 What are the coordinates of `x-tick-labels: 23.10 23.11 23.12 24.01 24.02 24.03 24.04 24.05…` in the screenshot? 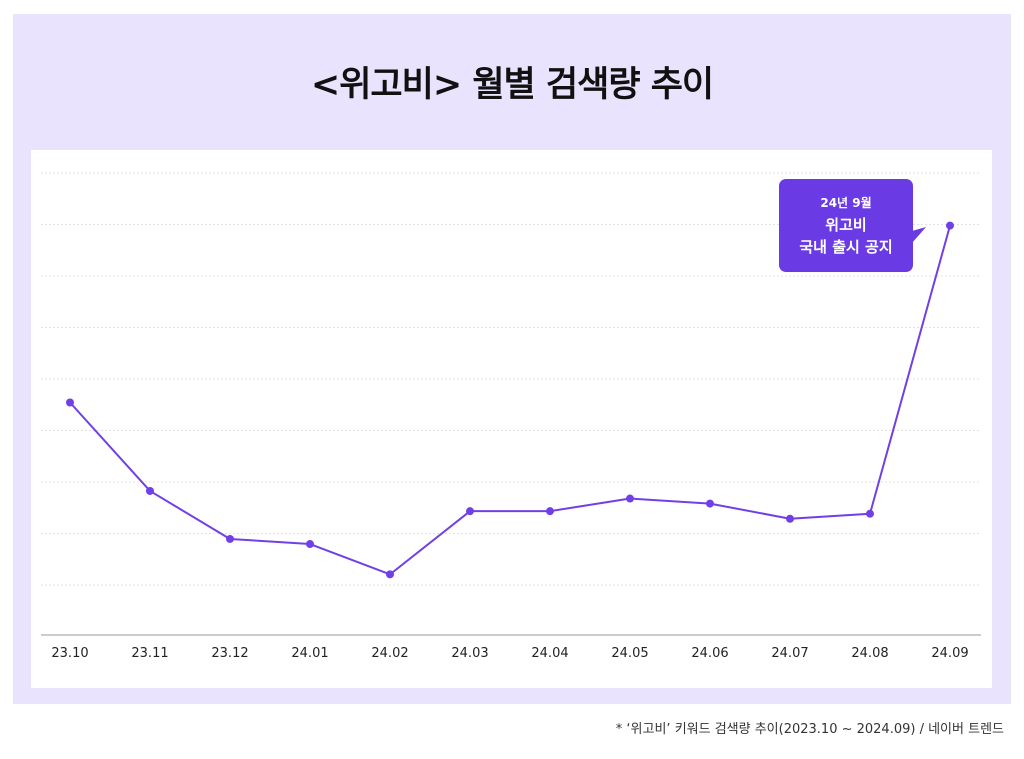 It's located at (509, 653).